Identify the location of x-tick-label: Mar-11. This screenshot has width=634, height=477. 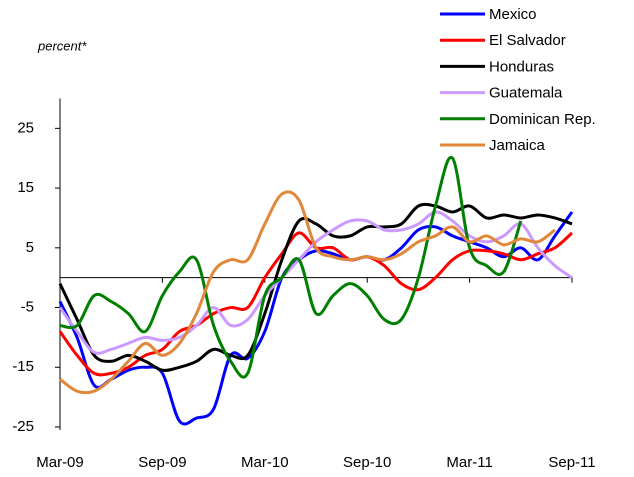
(469, 462).